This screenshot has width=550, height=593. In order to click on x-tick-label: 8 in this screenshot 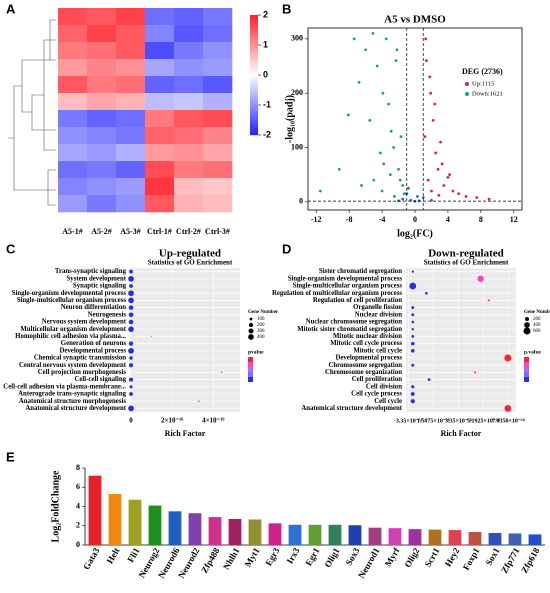, I will do `click(481, 219)`.